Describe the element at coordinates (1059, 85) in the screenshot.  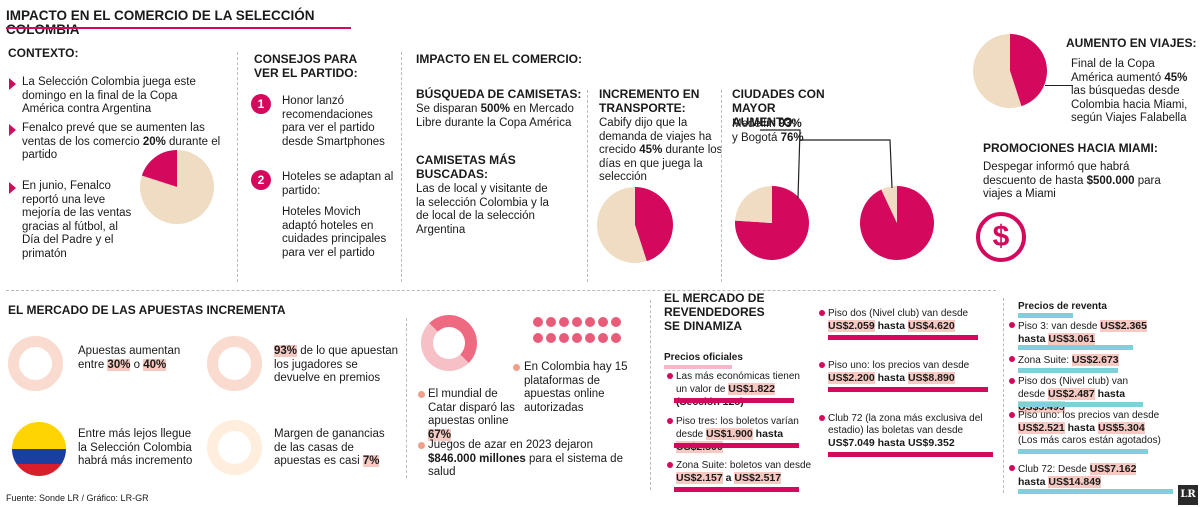
I see `leader-line` at that location.